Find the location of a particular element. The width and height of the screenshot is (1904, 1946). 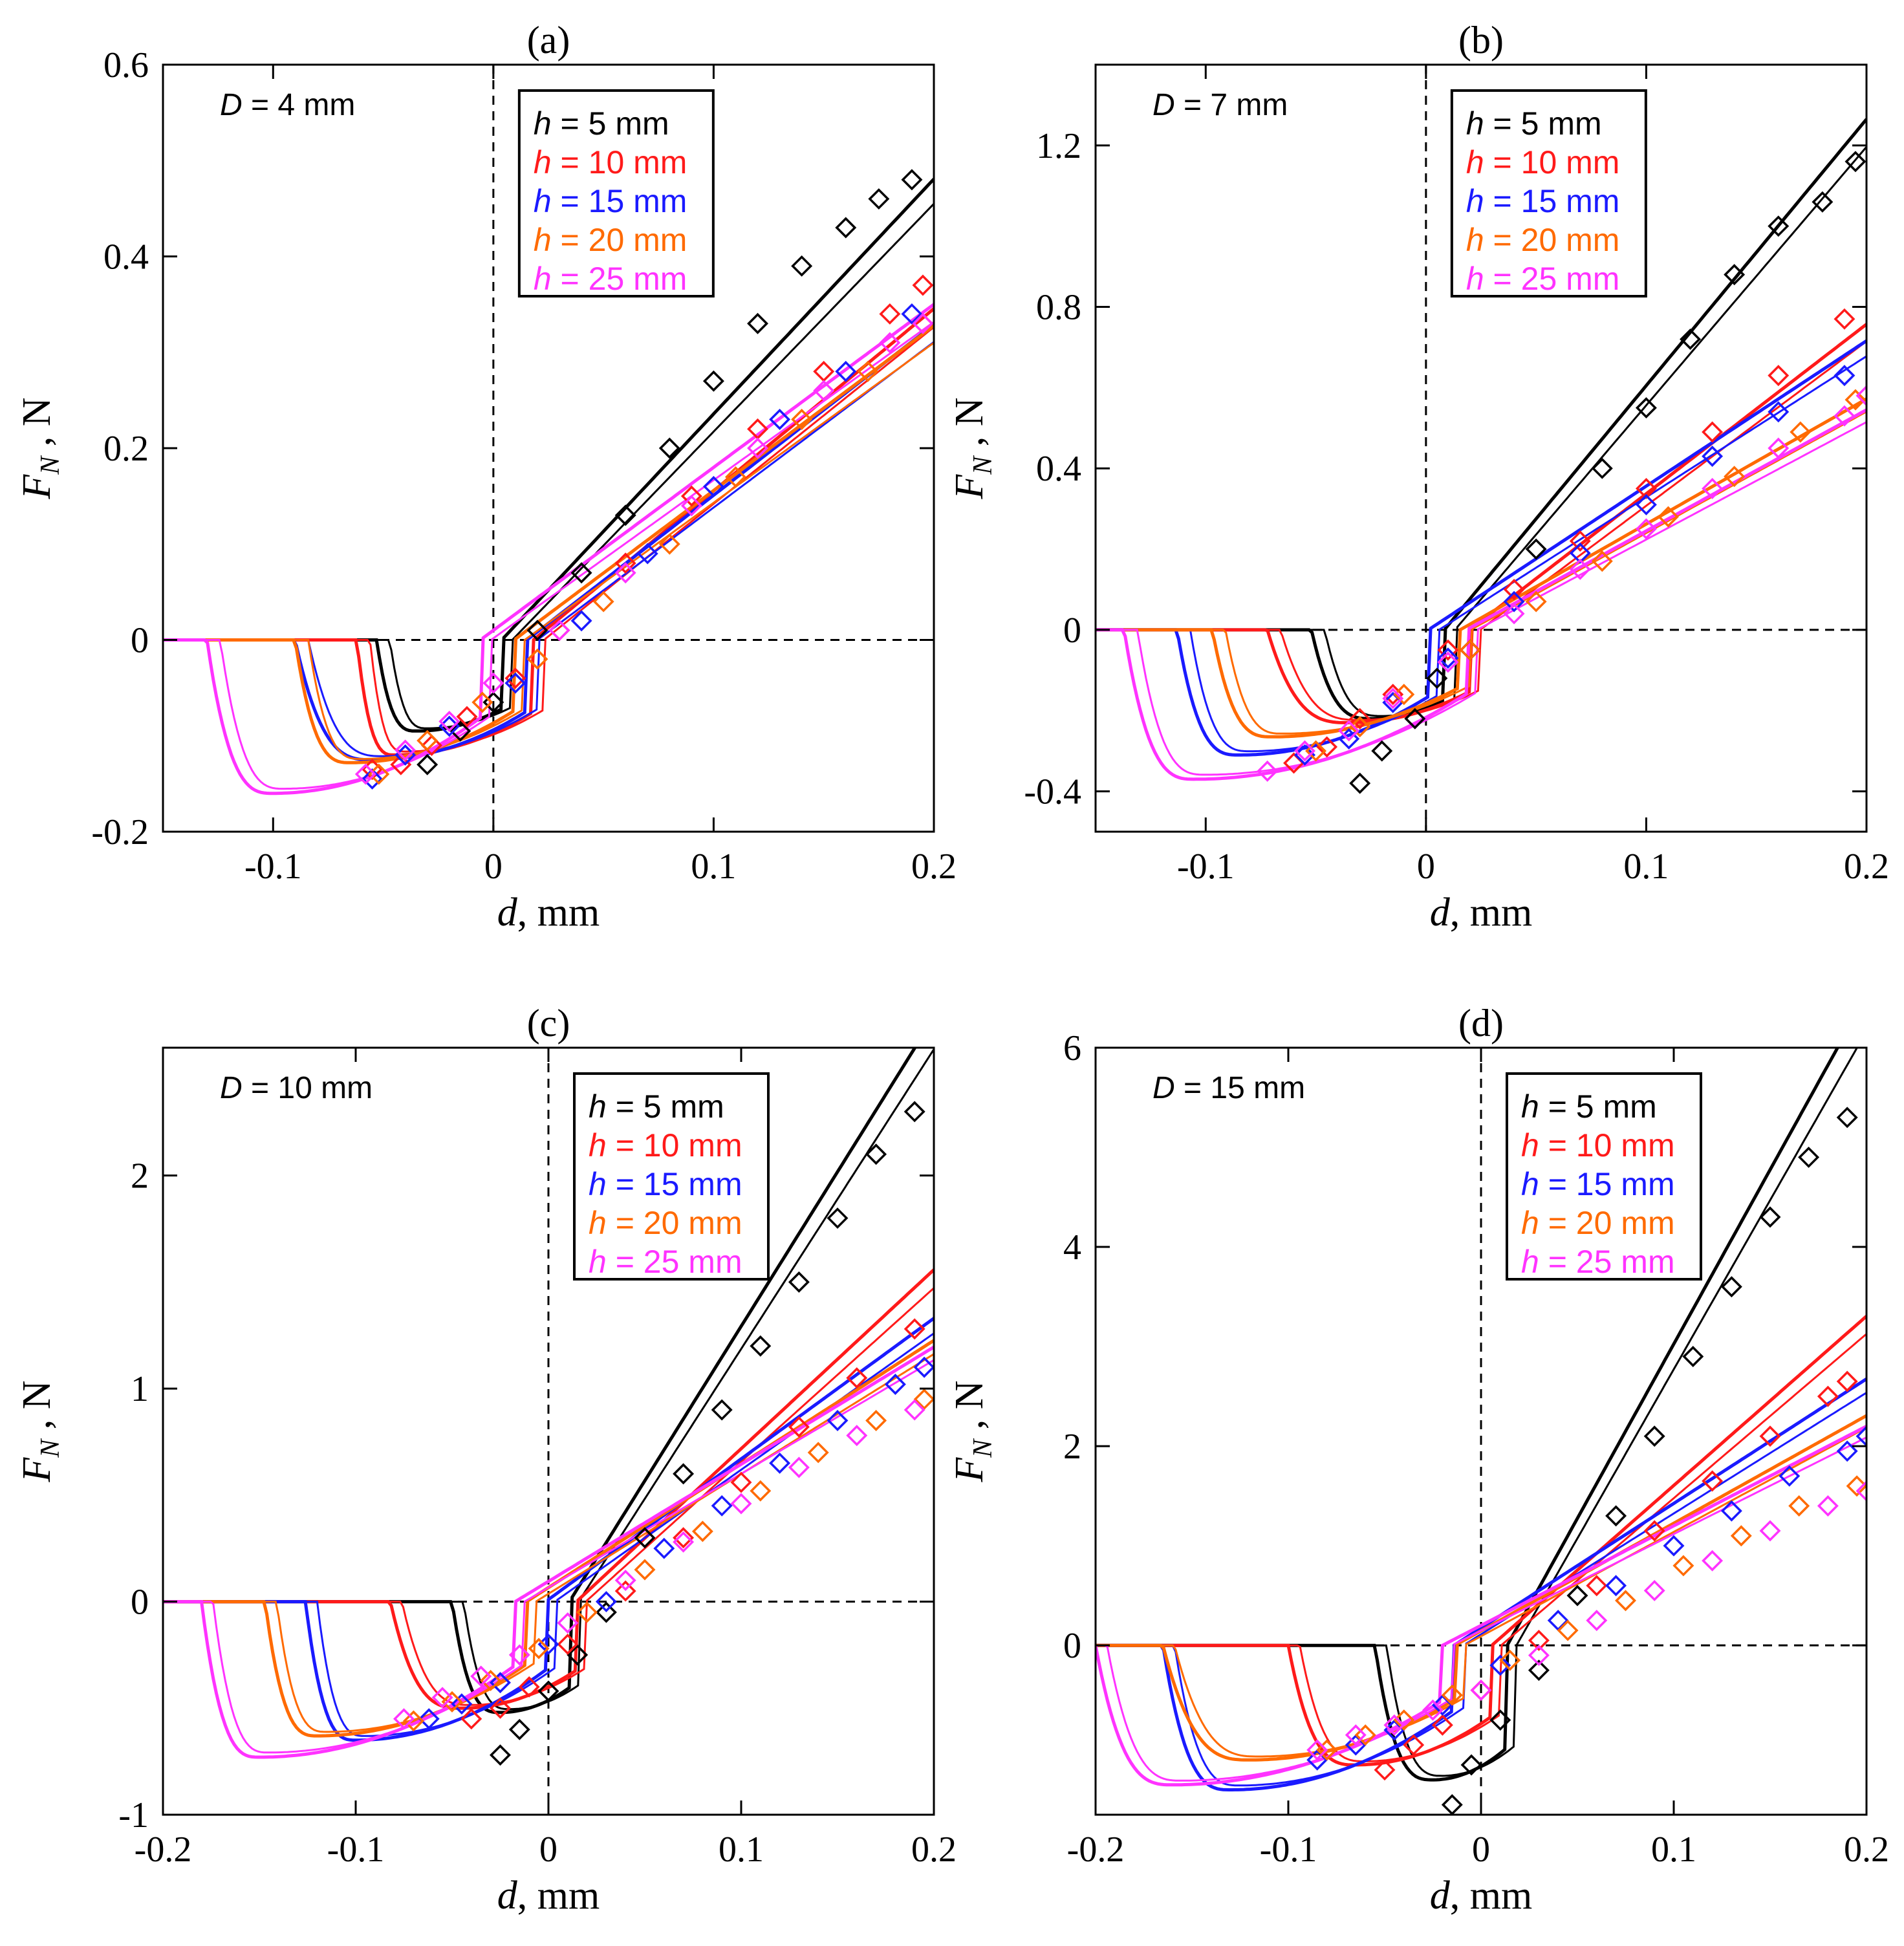

panel-title: (b) is located at coordinates (1481, 40).